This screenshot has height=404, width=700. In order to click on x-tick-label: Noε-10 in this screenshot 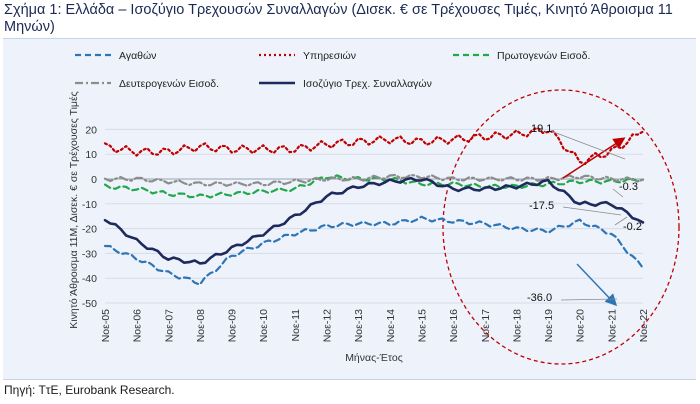, I will do `click(264, 325)`.